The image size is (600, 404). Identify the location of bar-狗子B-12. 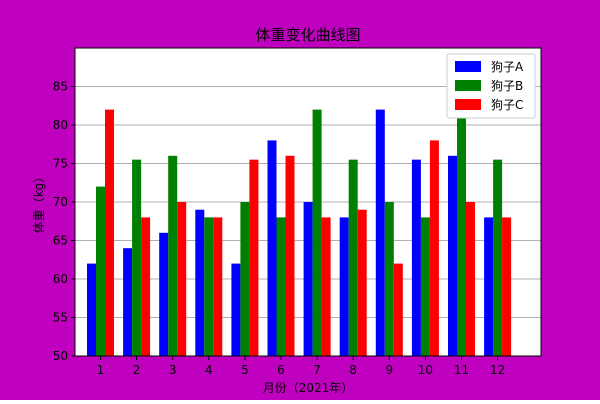
(498, 257).